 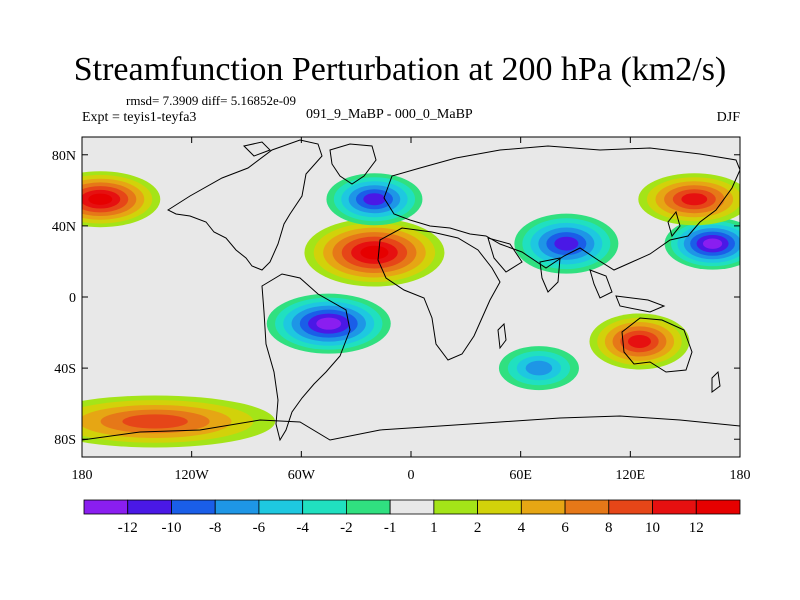 What do you see at coordinates (520, 475) in the screenshot?
I see `x-tick-label: 60E` at bounding box center [520, 475].